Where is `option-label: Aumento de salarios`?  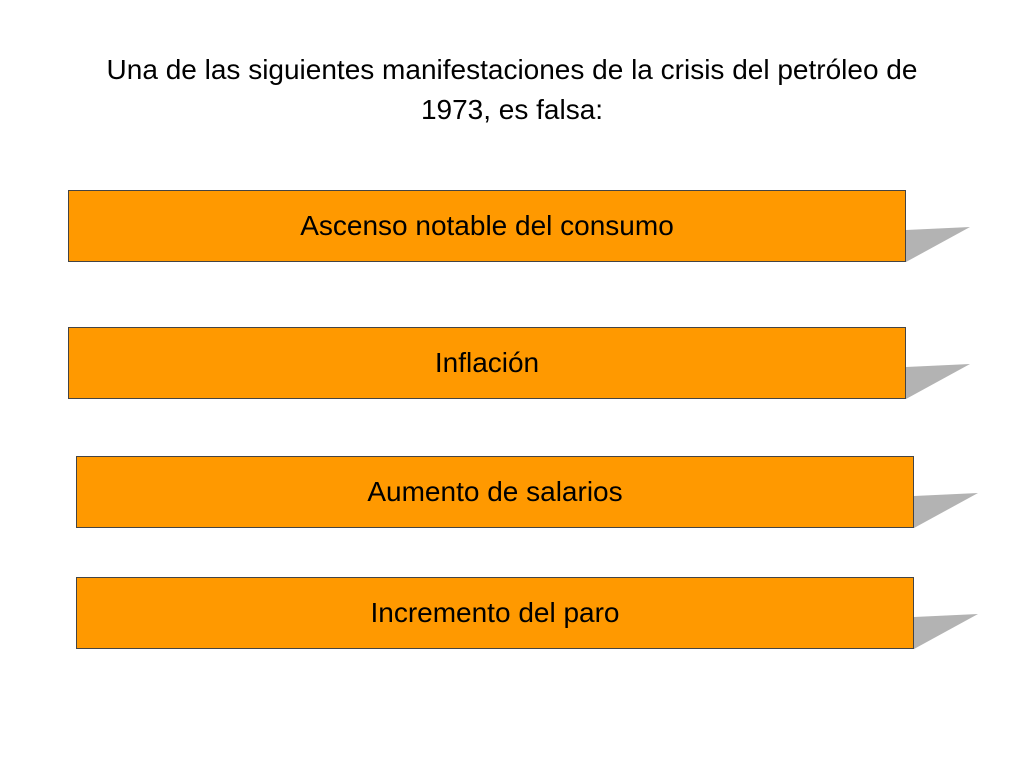 option-label: Aumento de salarios is located at coordinates (495, 491).